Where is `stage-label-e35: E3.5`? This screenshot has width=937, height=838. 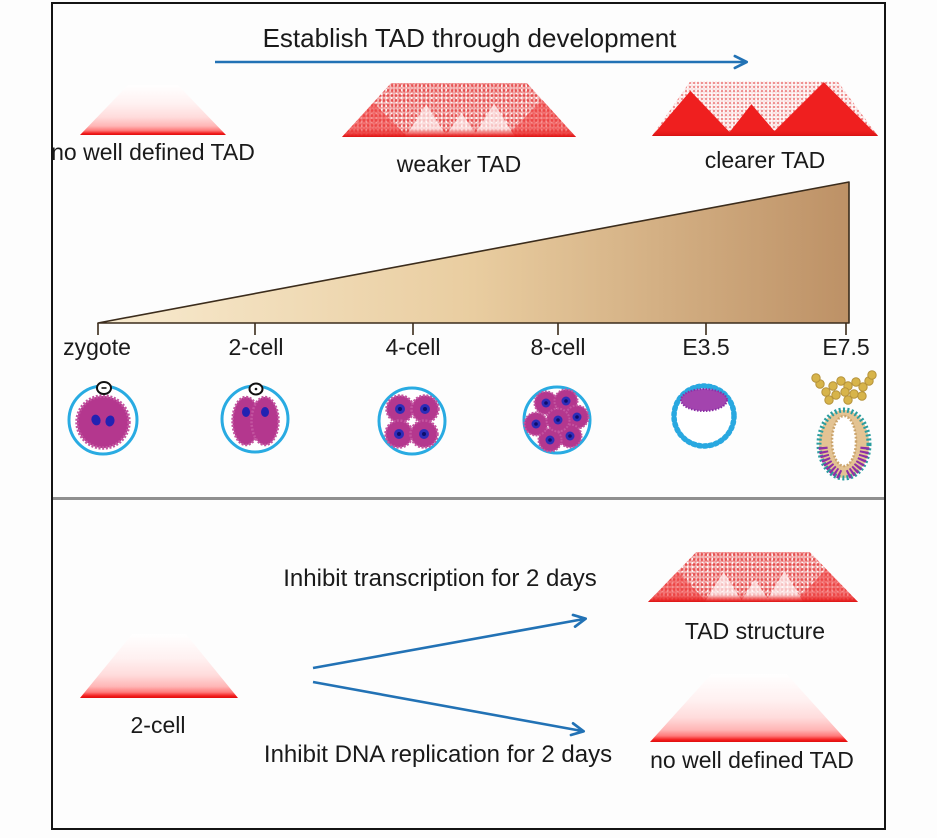
stage-label-e35: E3.5 is located at coordinates (706, 347).